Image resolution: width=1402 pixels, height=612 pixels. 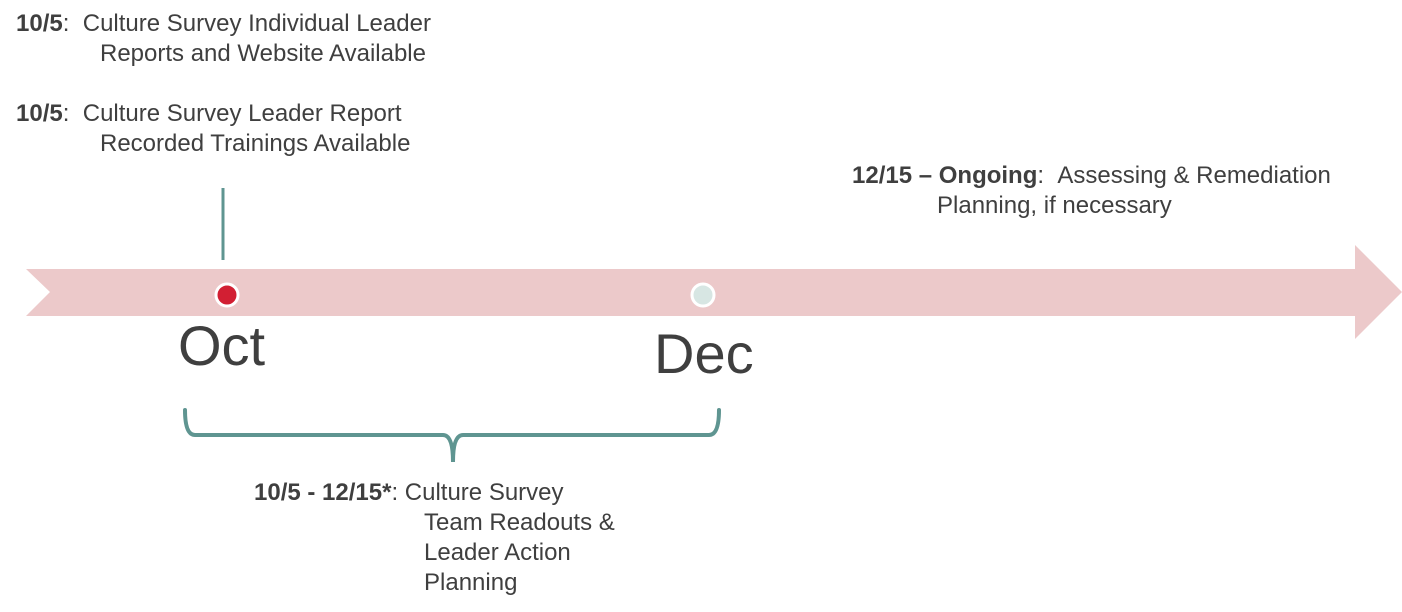 I want to click on month-label-oct: Oct, so click(x=222, y=345).